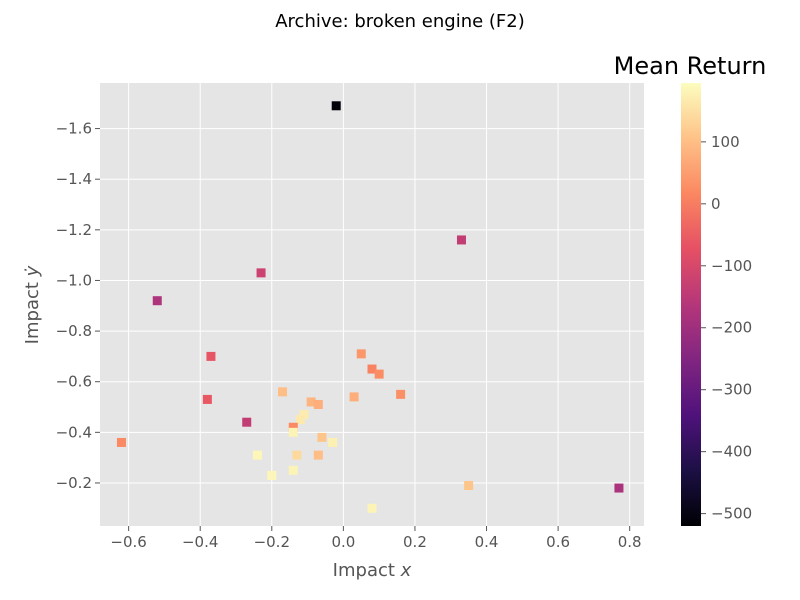 Image resolution: width=800 pixels, height=600 pixels. What do you see at coordinates (487, 542) in the screenshot?
I see `x-tick-label: 0.4` at bounding box center [487, 542].